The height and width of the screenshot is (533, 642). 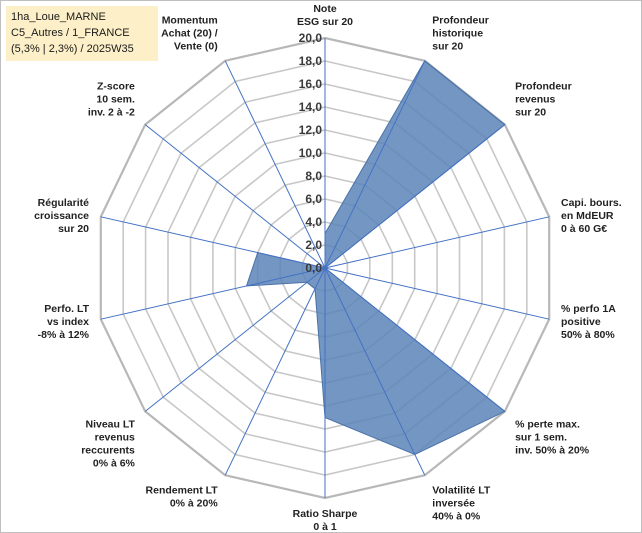 I want to click on info-name: 1ha_Loue_MARNE, so click(x=58, y=17).